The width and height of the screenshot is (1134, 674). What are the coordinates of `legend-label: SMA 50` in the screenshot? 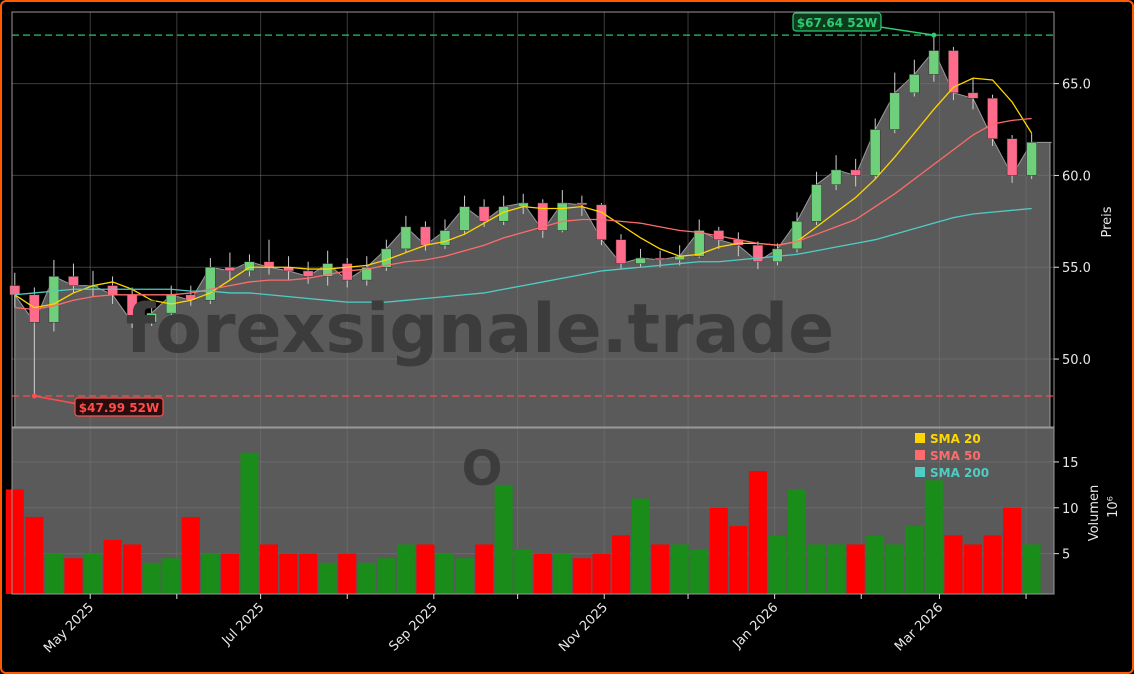 It's located at (955, 456).